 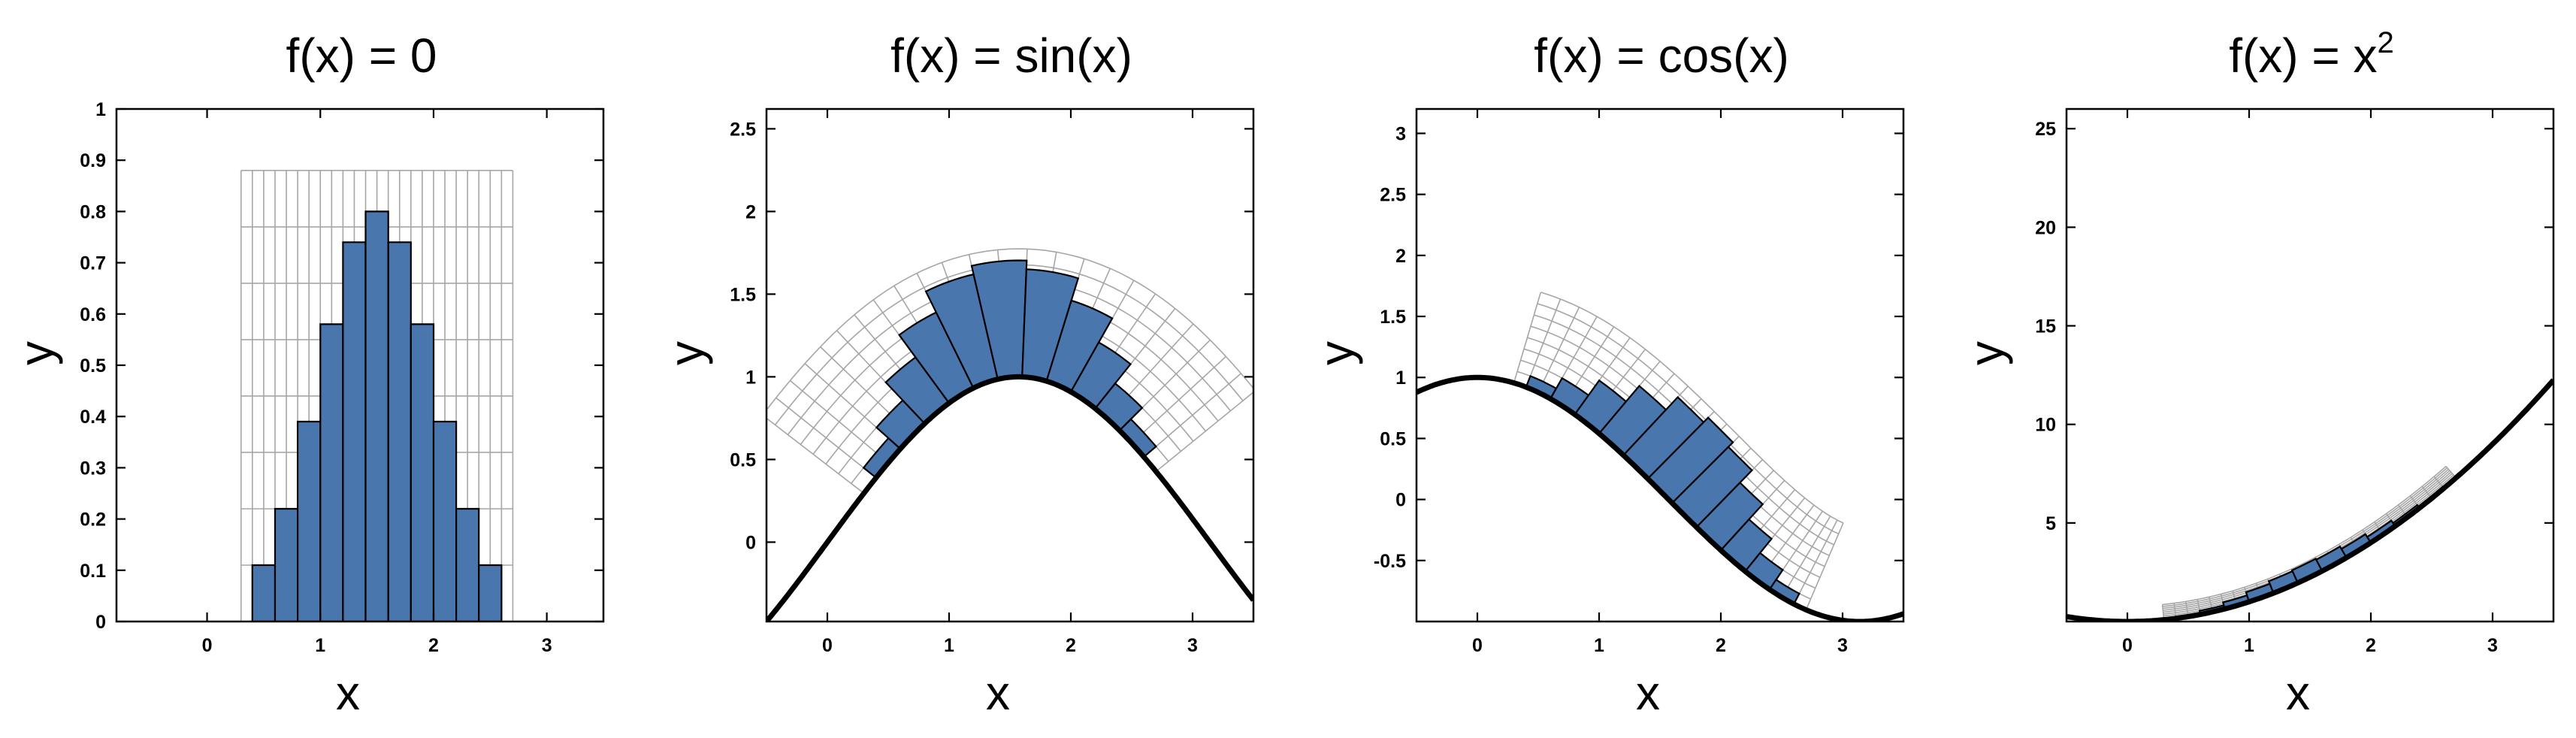 What do you see at coordinates (1011, 56) in the screenshot?
I see `chart-title: f(x) = sin(x)` at bounding box center [1011, 56].